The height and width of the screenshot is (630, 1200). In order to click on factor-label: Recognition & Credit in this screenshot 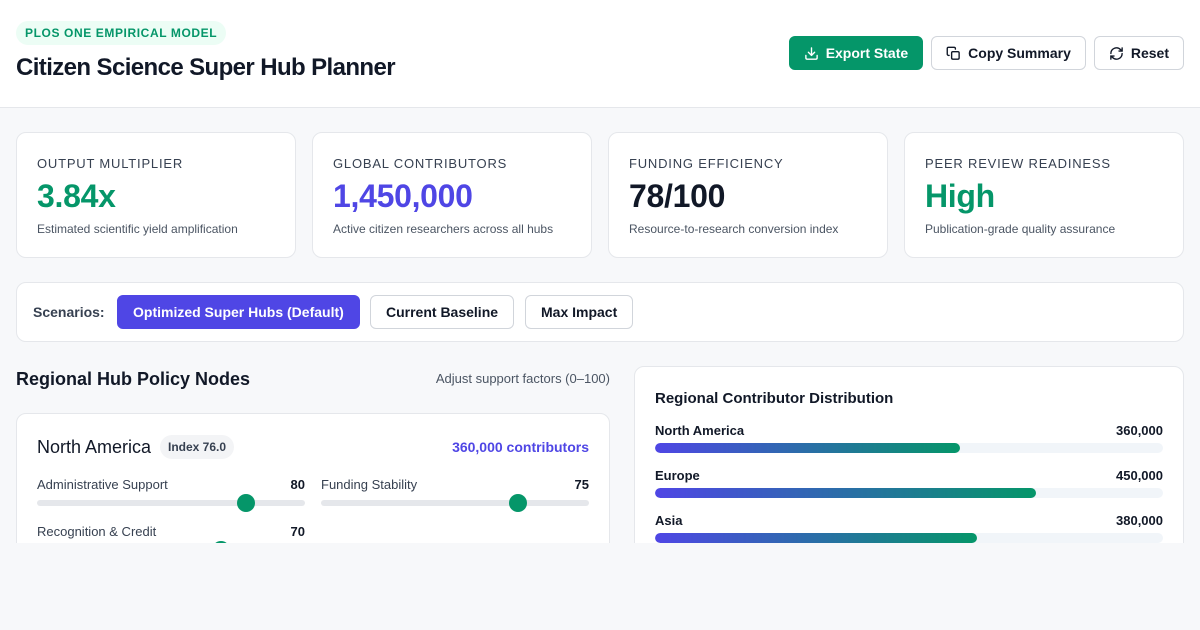, I will do `click(97, 531)`.